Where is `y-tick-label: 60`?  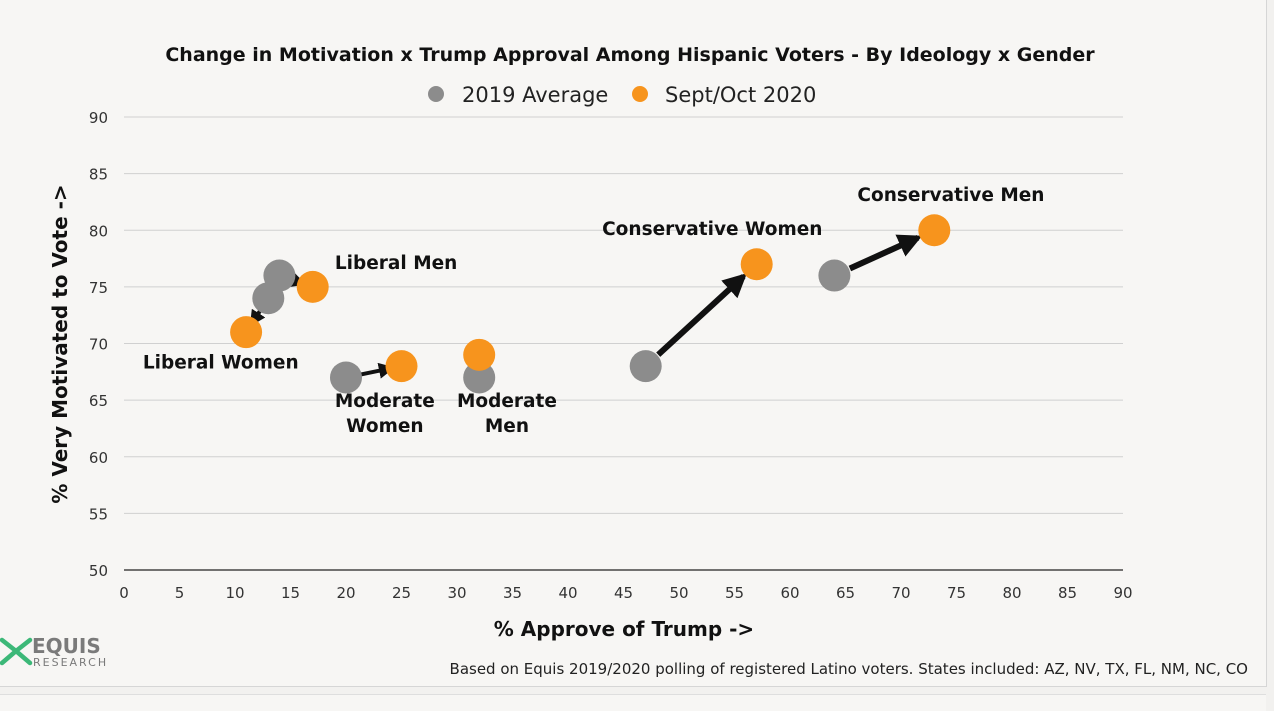
y-tick-label: 60 is located at coordinates (98, 458).